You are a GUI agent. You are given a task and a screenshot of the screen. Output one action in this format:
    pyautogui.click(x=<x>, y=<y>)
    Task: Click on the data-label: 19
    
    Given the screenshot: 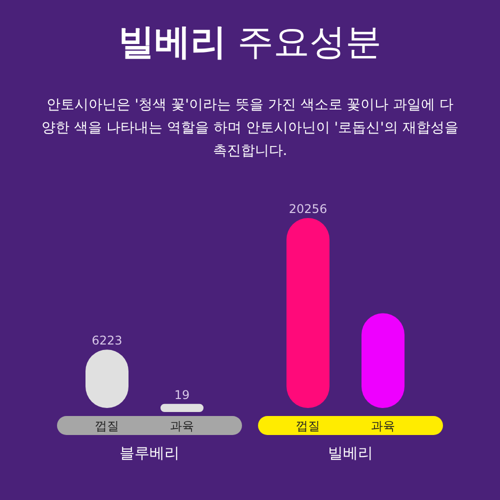 What is the action you would take?
    pyautogui.click(x=182, y=395)
    